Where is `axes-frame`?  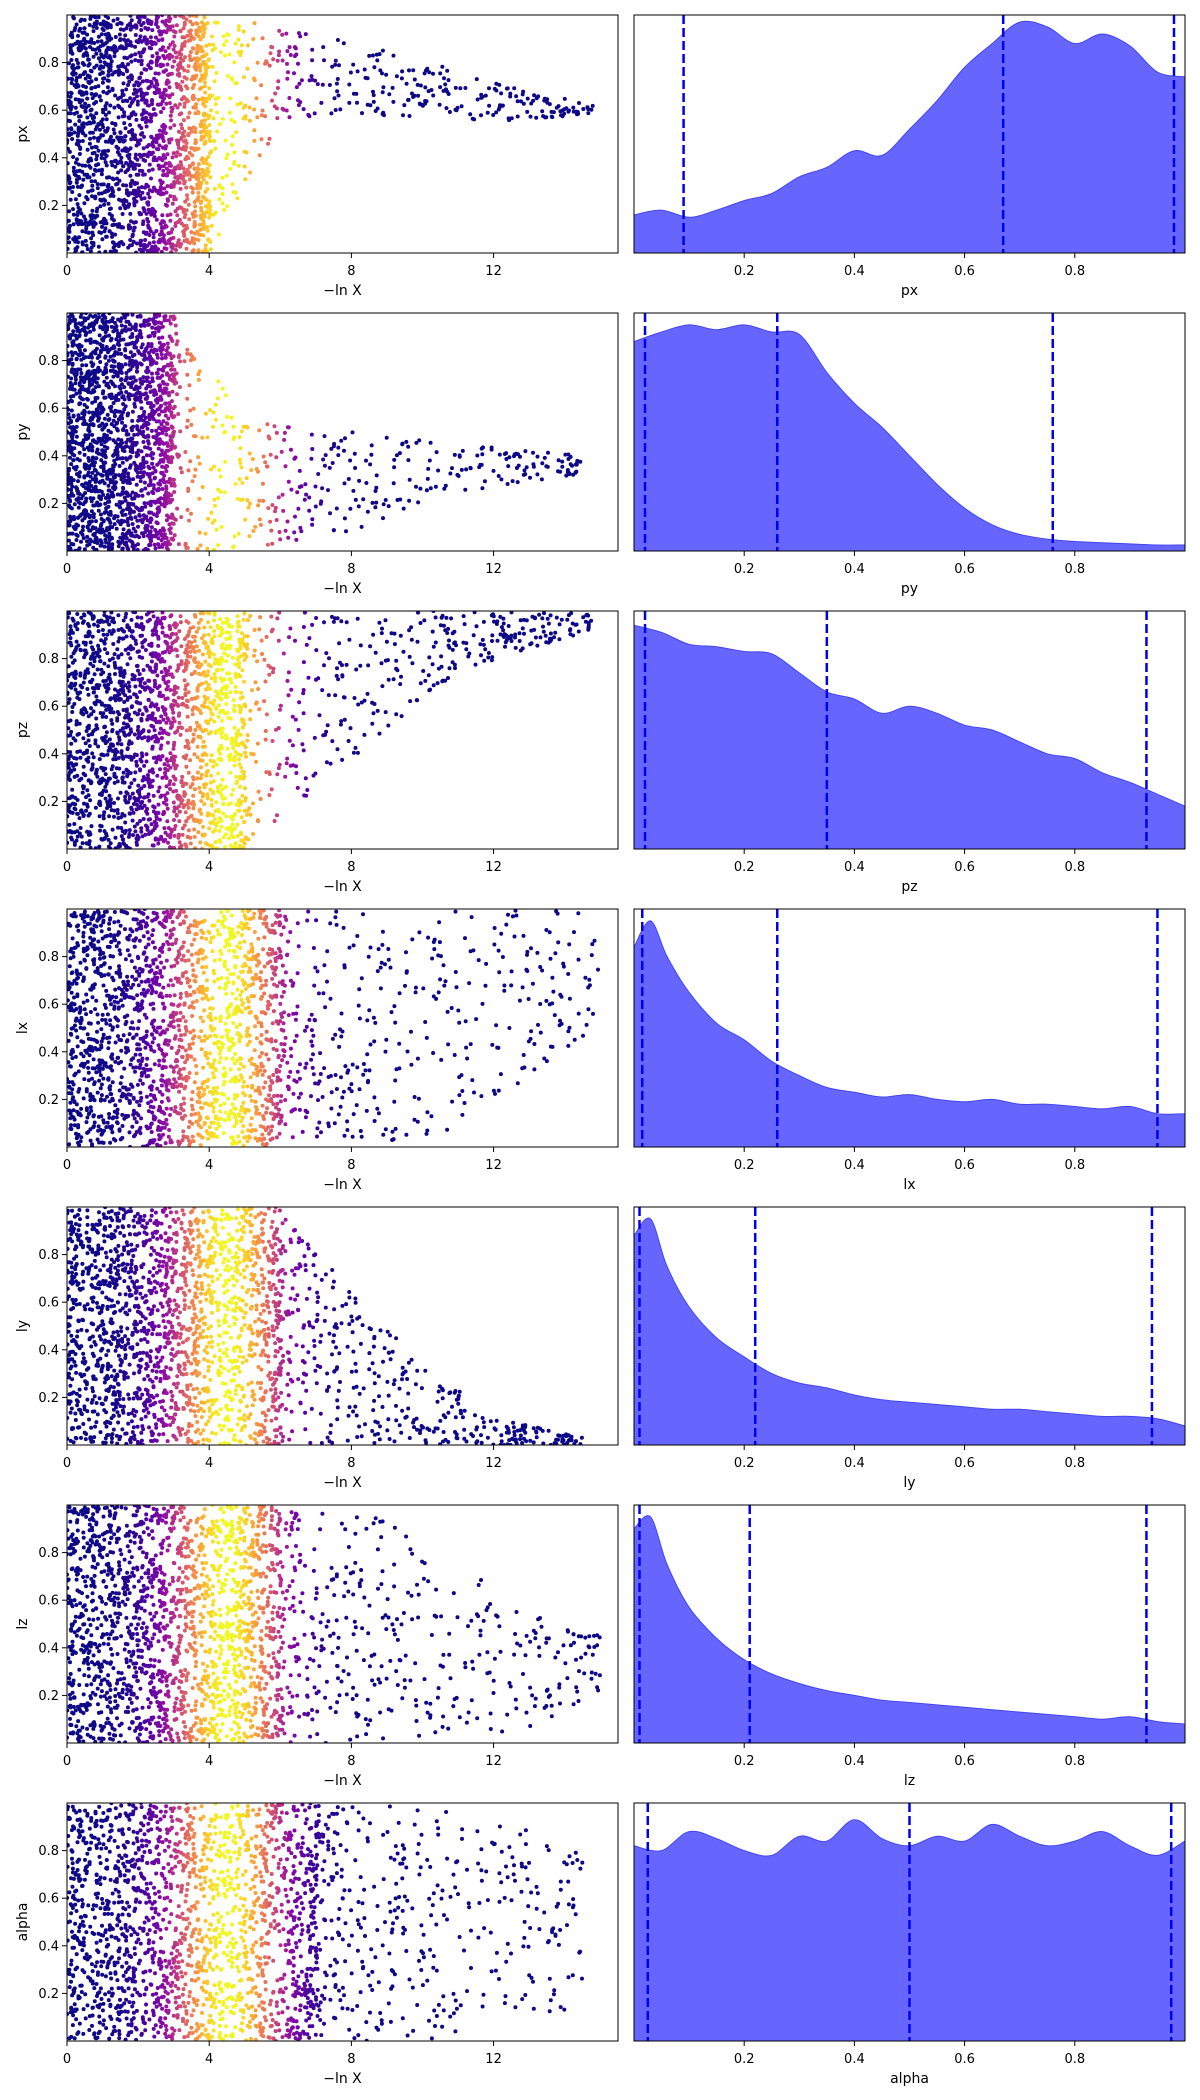
axes-frame is located at coordinates (909, 134).